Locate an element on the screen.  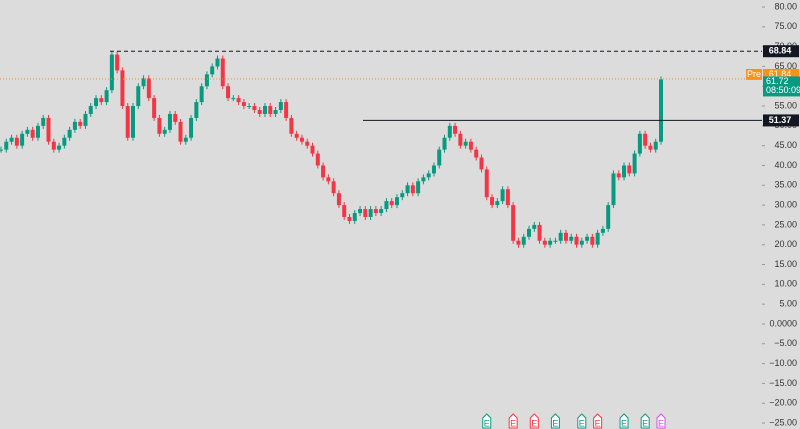
y-tick-label: −5.00 is located at coordinates (785, 343).